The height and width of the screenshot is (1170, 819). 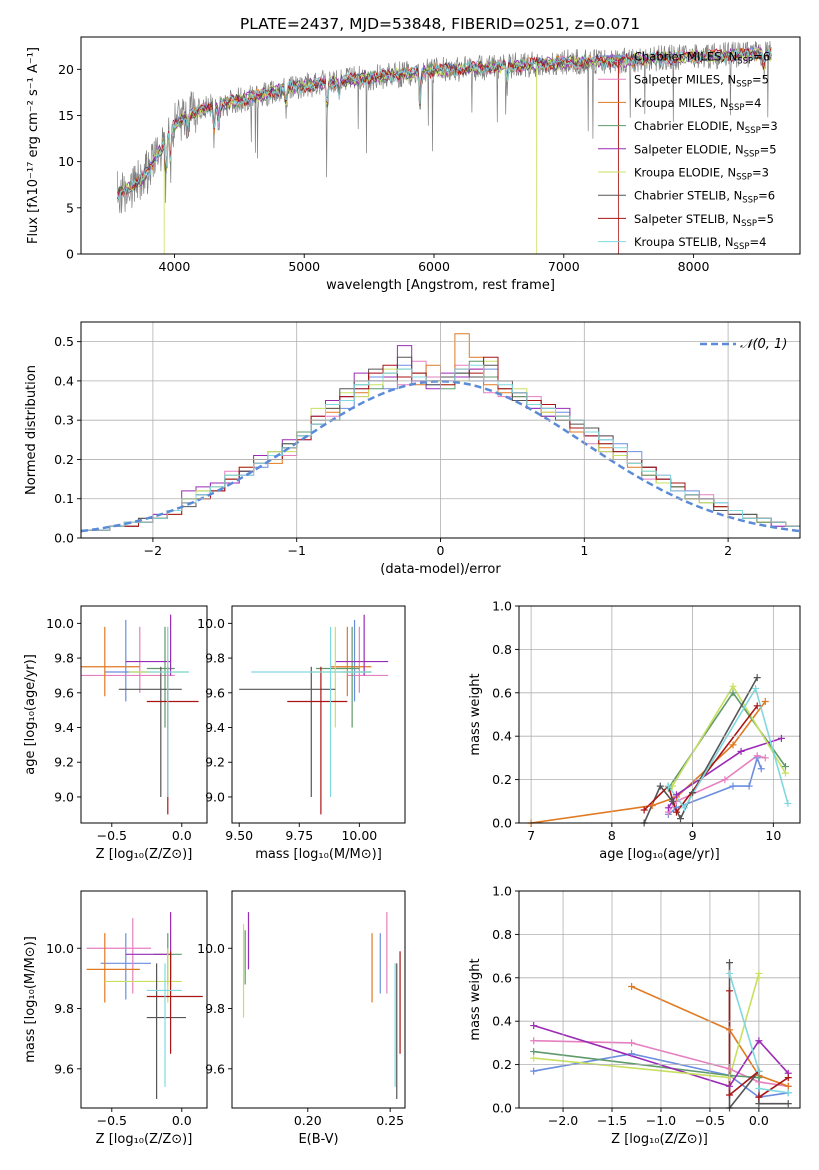 What do you see at coordinates (661, 1120) in the screenshot?
I see `x-tick-label: −1.0` at bounding box center [661, 1120].